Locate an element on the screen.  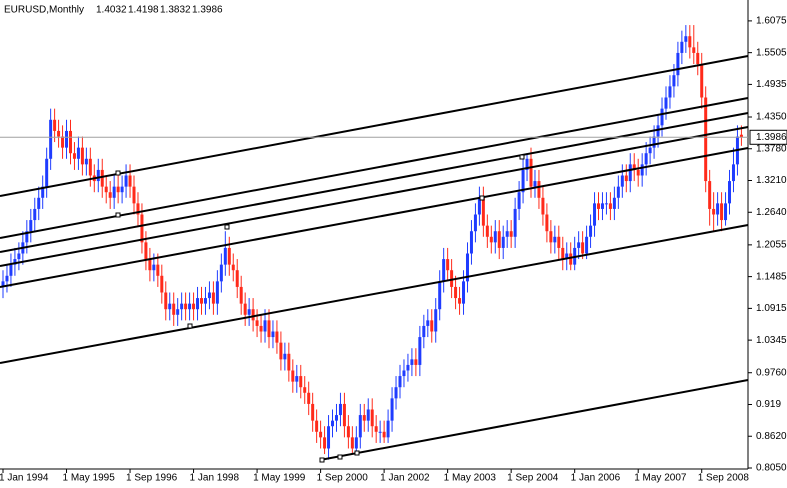
y-tick-label: 1.4935 is located at coordinates (771, 84).